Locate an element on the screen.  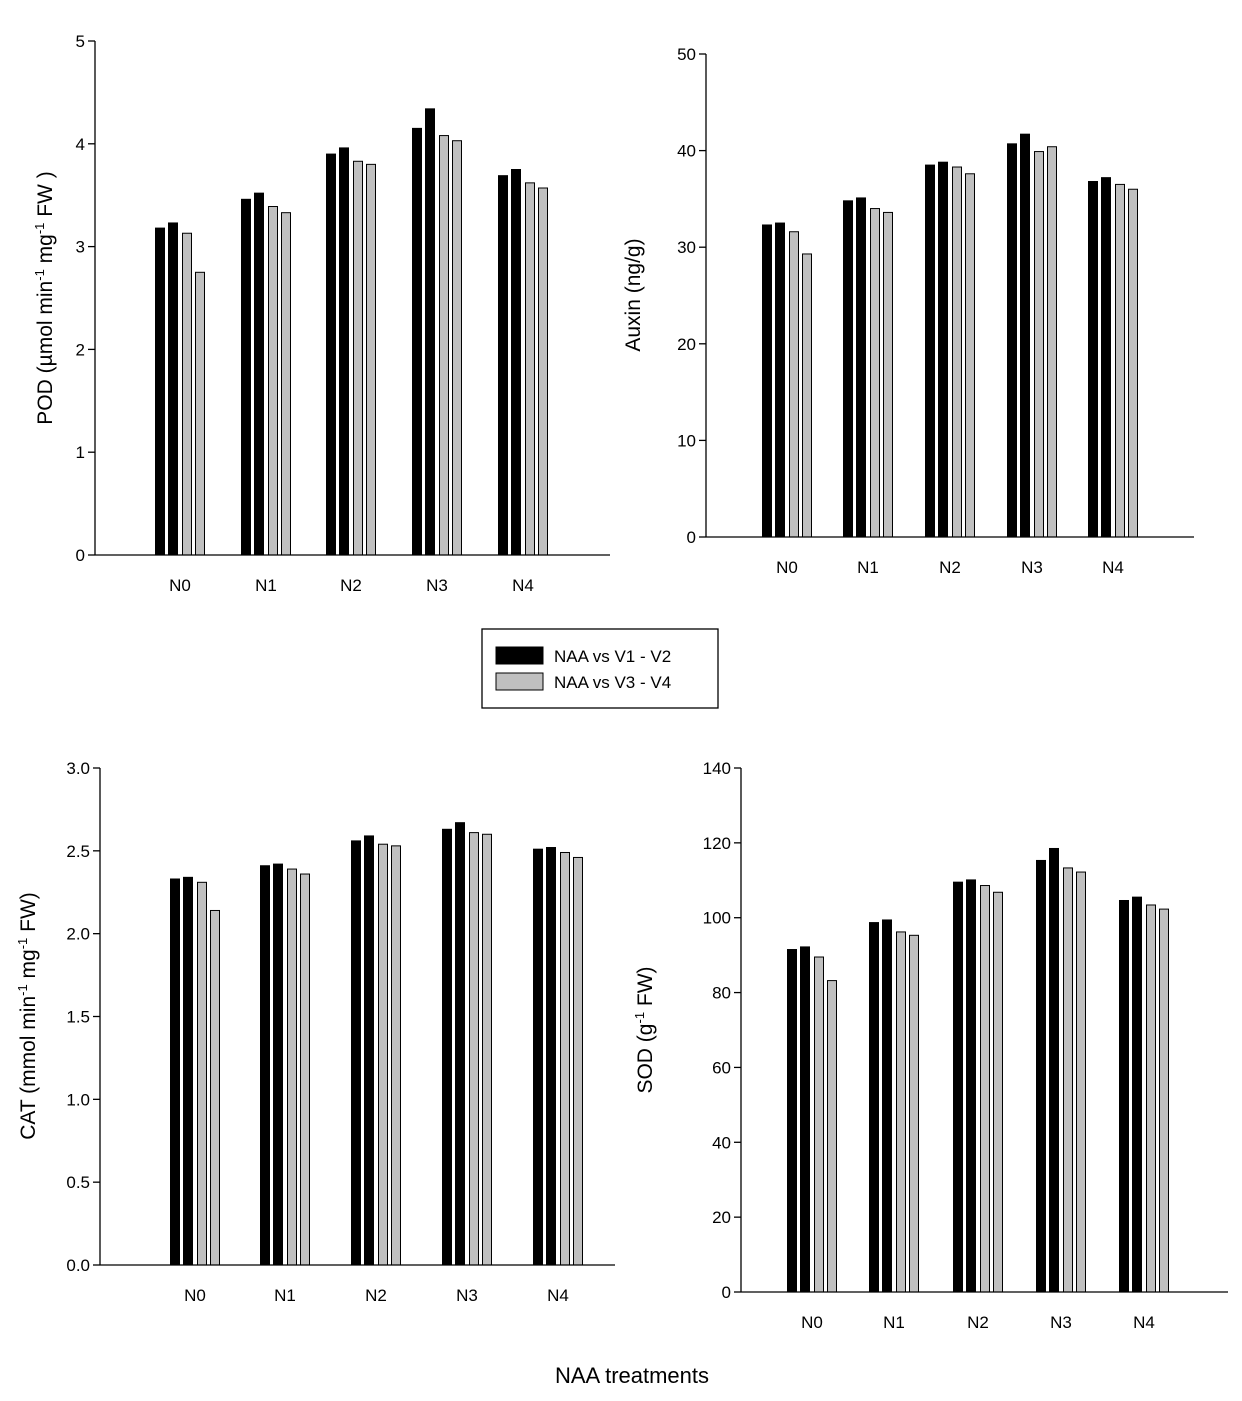
y-axis-title-text: POD (µmol min is located at coordinates (45, 353).